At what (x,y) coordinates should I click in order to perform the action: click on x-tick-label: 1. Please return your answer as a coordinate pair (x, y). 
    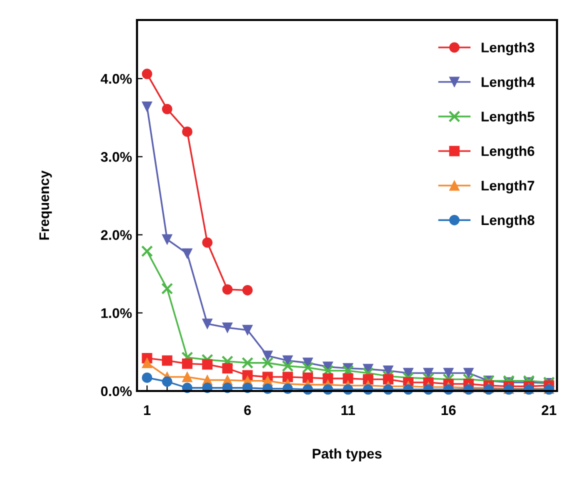
    Looking at the image, I should click on (147, 410).